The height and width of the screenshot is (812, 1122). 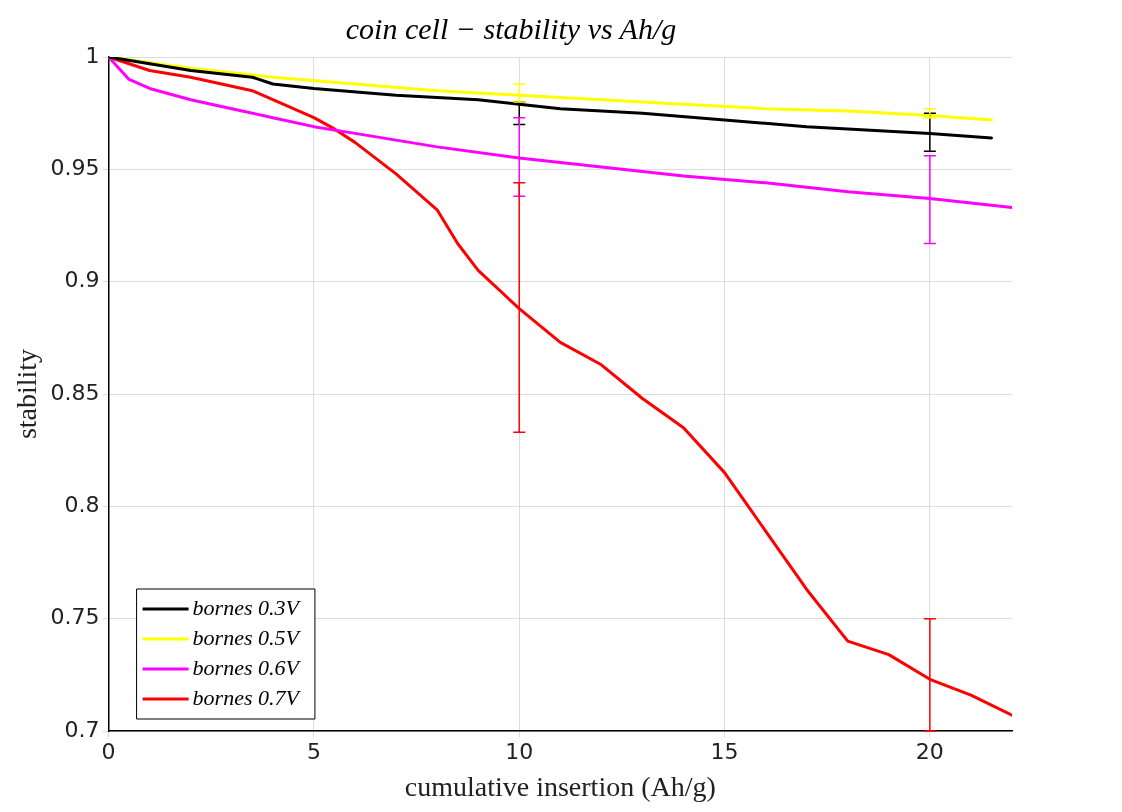 I want to click on y-tick-label: 1, so click(x=92, y=55).